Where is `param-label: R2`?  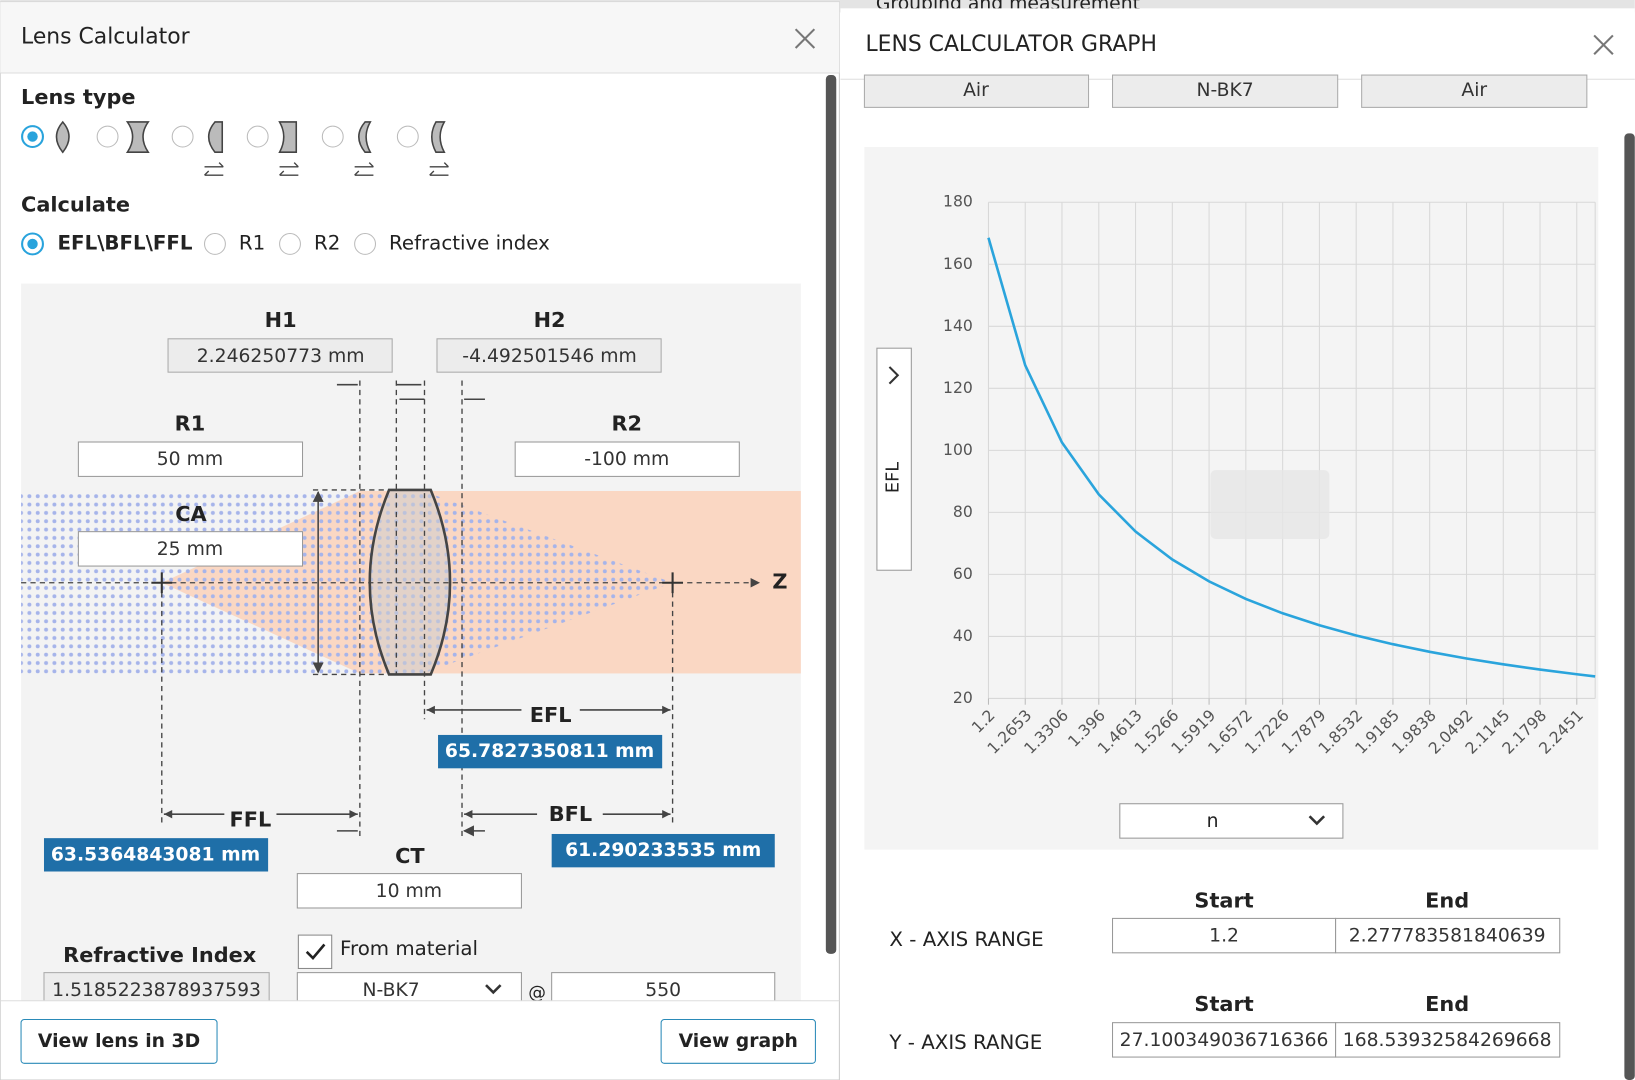 param-label: R2 is located at coordinates (626, 423).